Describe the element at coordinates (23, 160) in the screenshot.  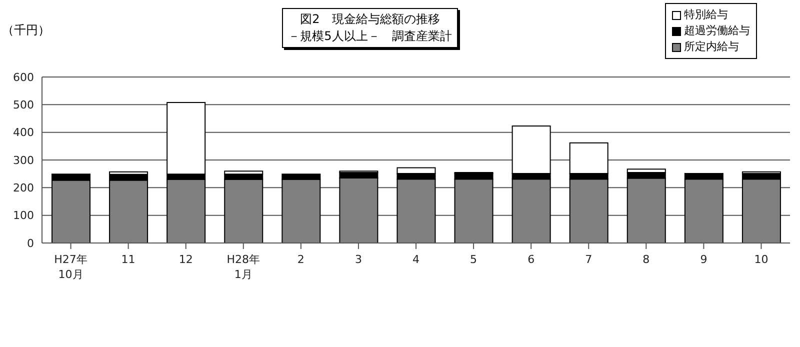
I see `y-tick-label: 300` at that location.